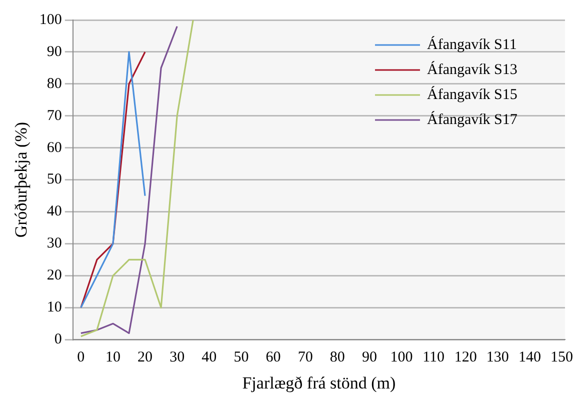  Describe the element at coordinates (562, 358) in the screenshot. I see `x-tick-label: 150` at that location.